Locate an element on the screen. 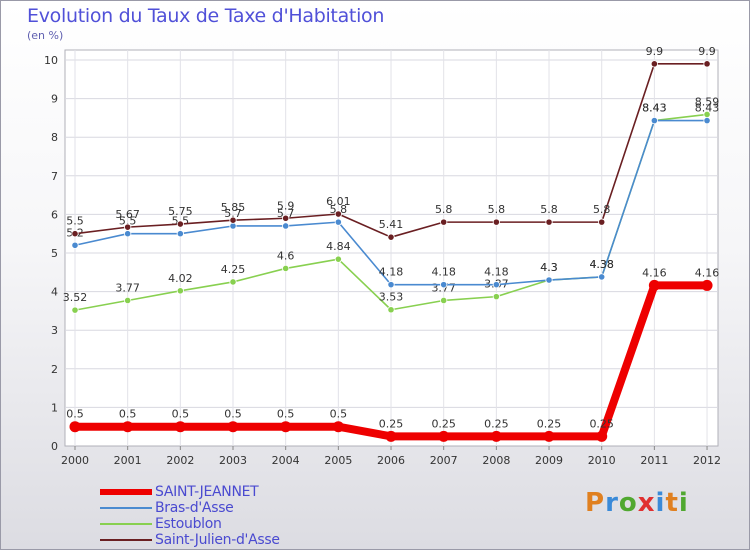 Image resolution: width=750 pixels, height=550 pixels. x-tick-label: 2002 is located at coordinates (180, 460).